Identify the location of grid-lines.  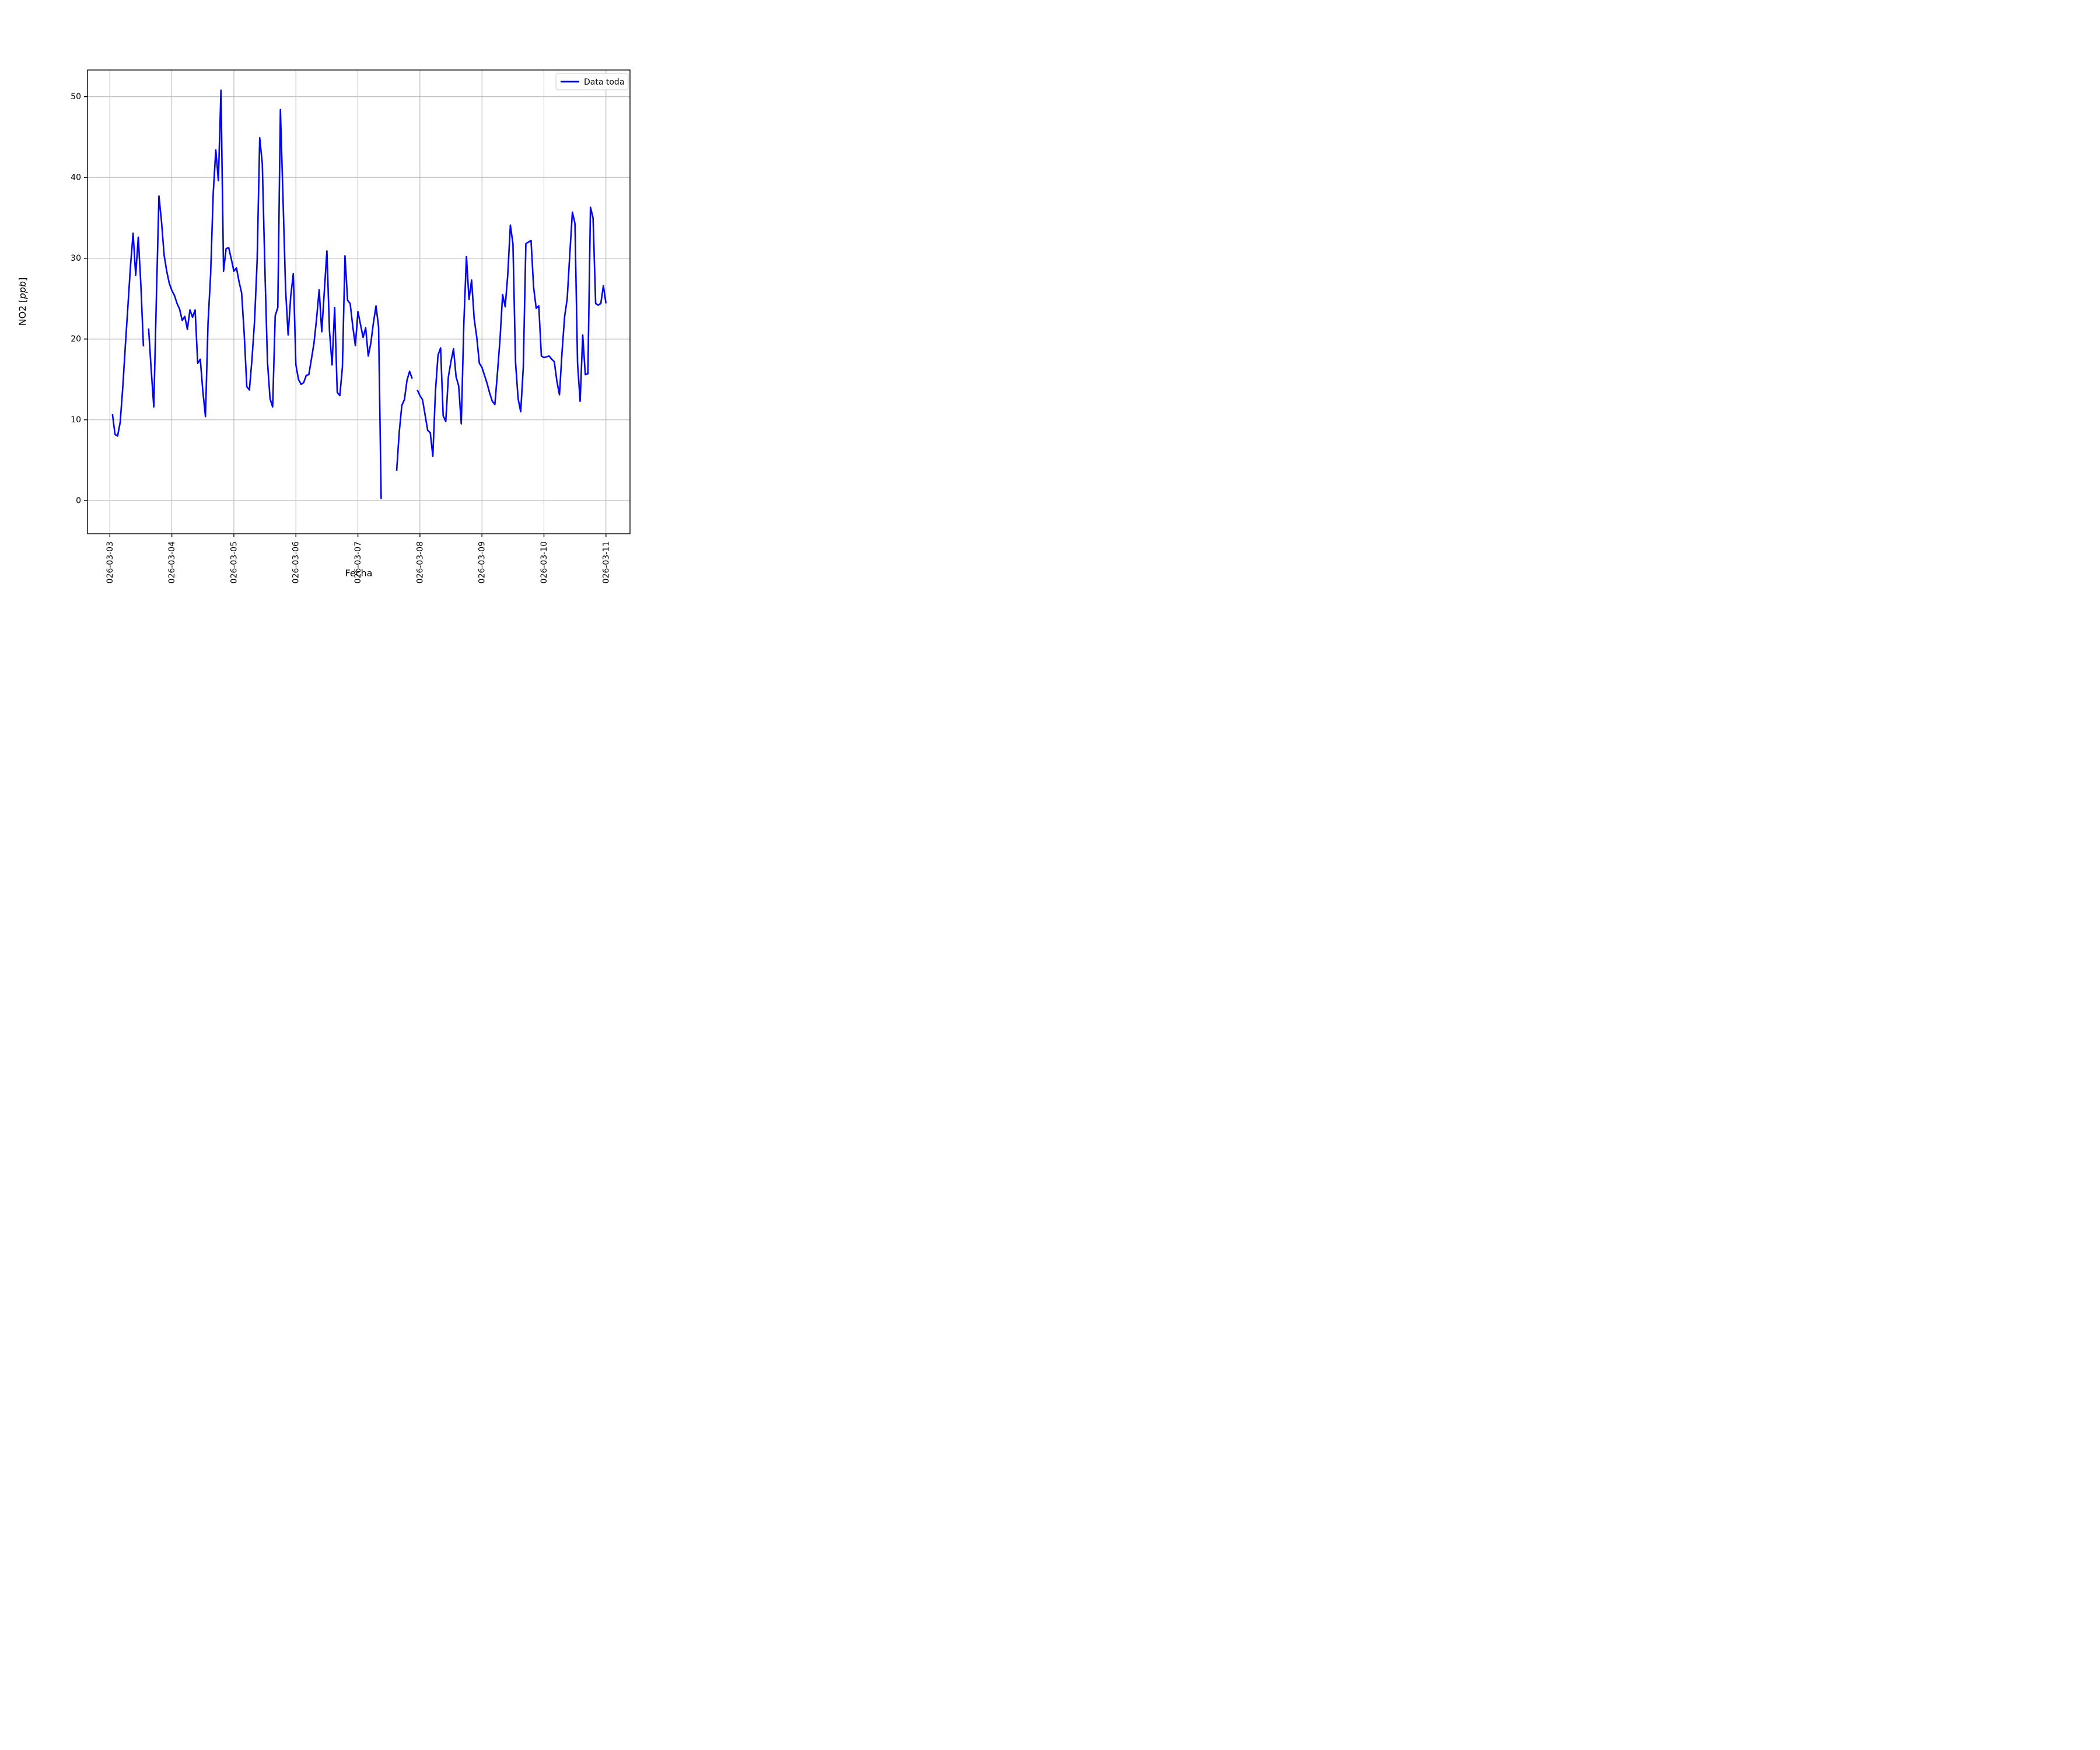
(359, 302).